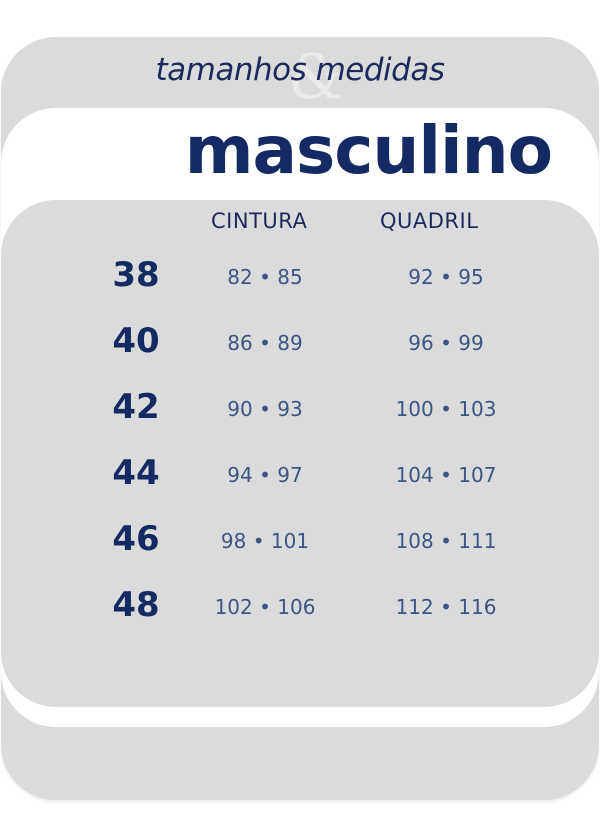  I want to click on table-row: 42 90 • 93 100 • 103, so click(300, 412).